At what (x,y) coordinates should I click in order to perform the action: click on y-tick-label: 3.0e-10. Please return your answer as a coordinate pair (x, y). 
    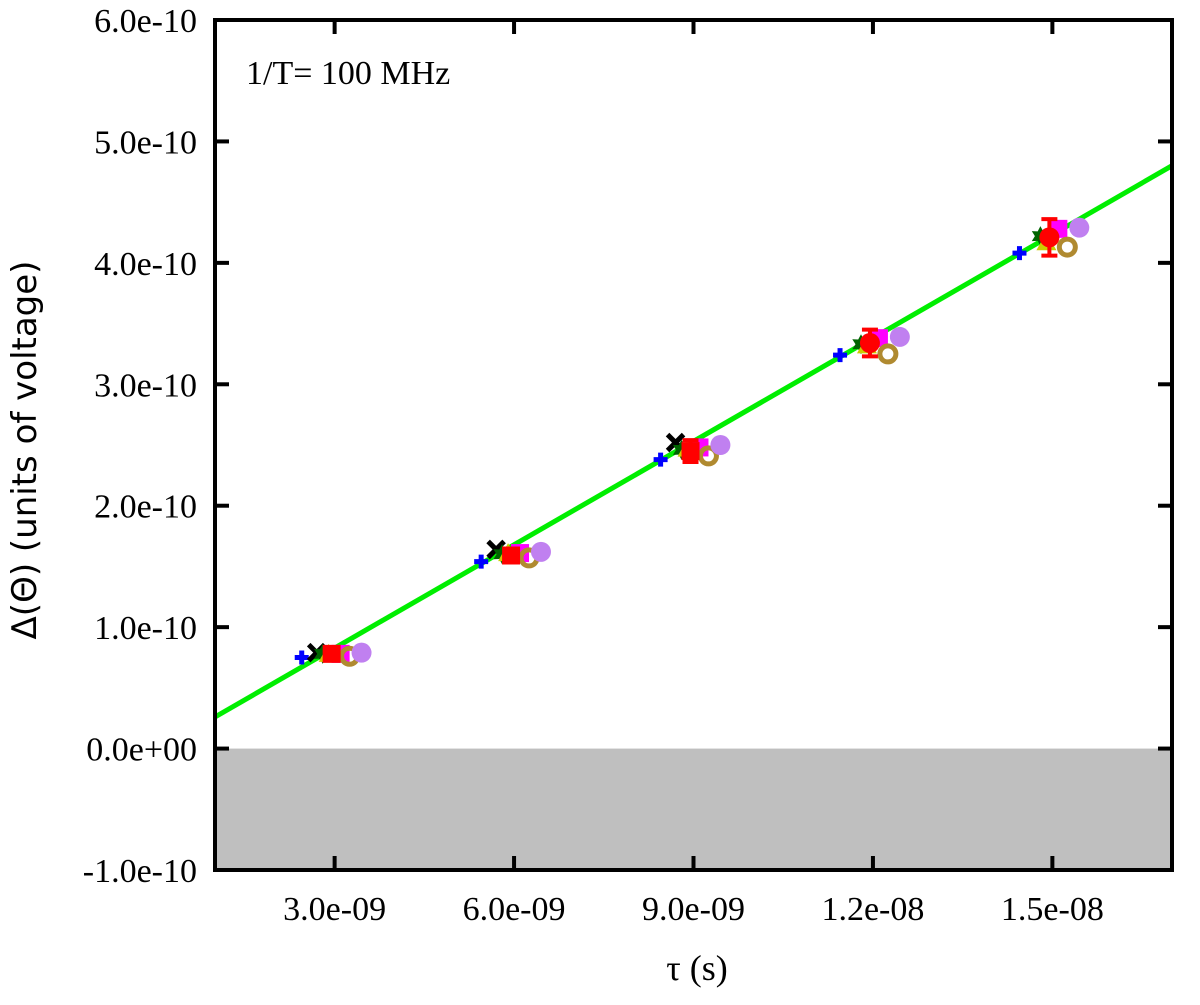
    Looking at the image, I should click on (145, 385).